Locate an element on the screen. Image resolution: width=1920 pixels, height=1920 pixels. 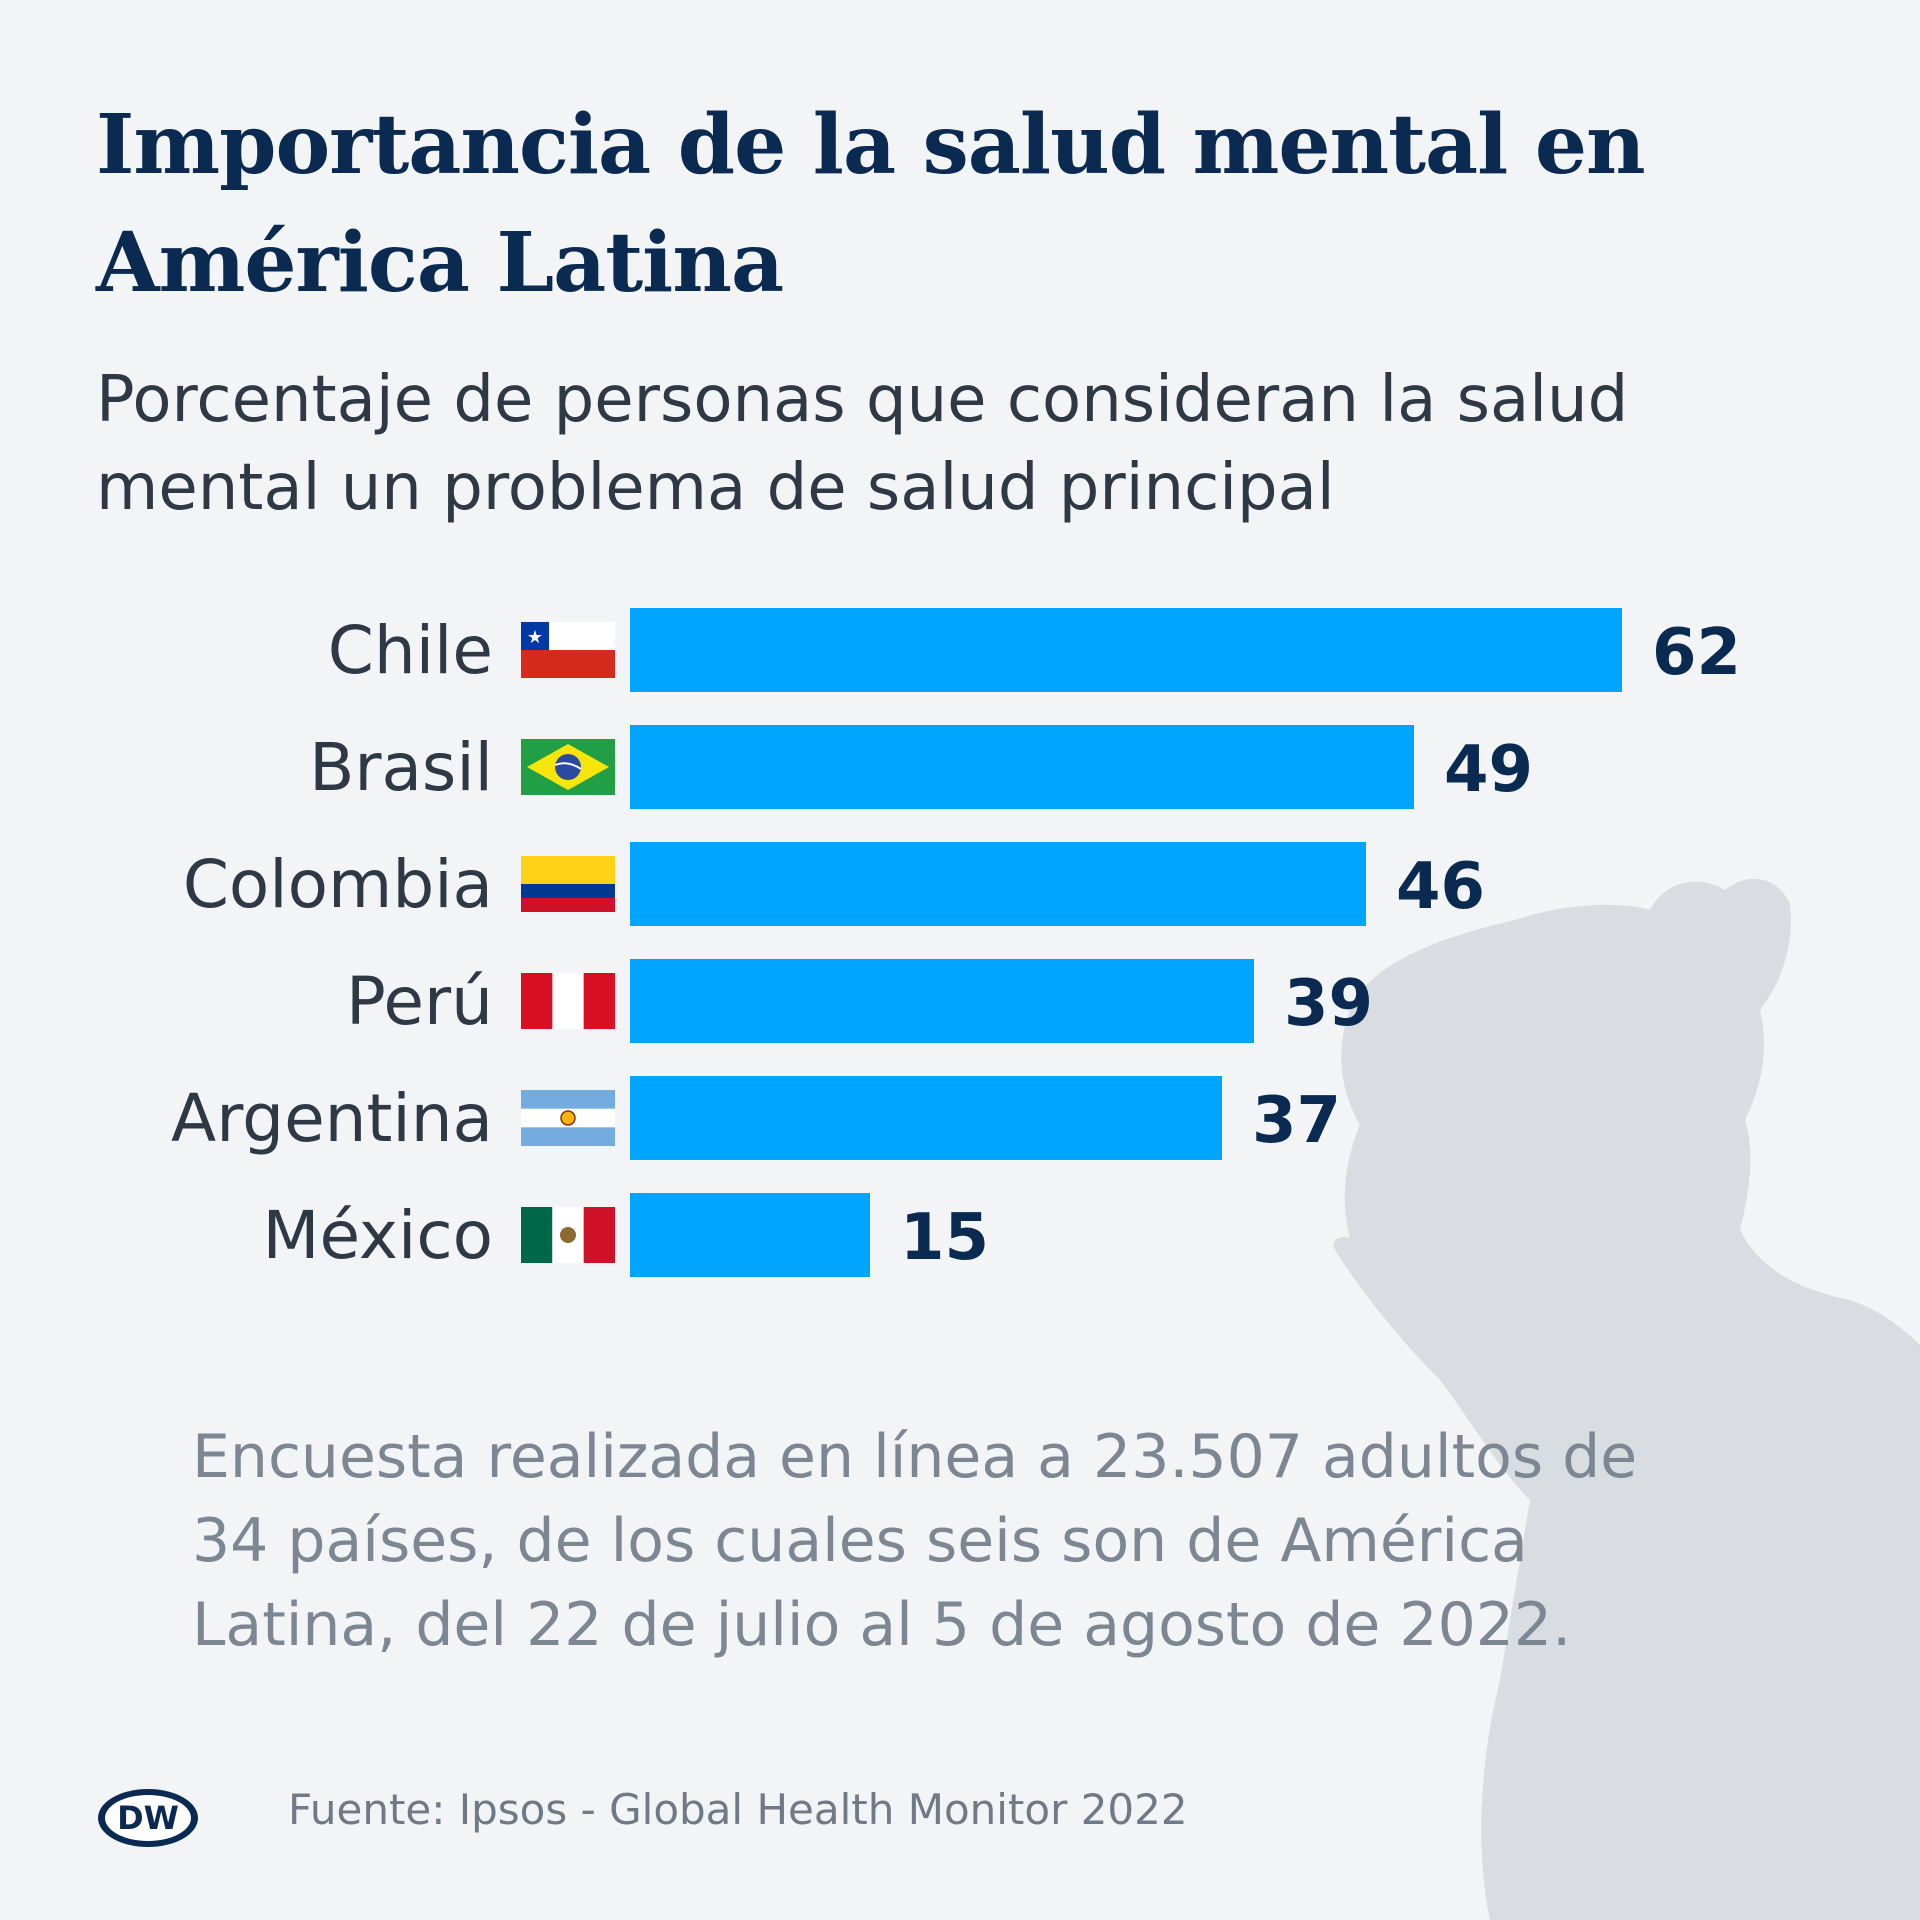
category-label: Argentina is located at coordinates (332, 1118).